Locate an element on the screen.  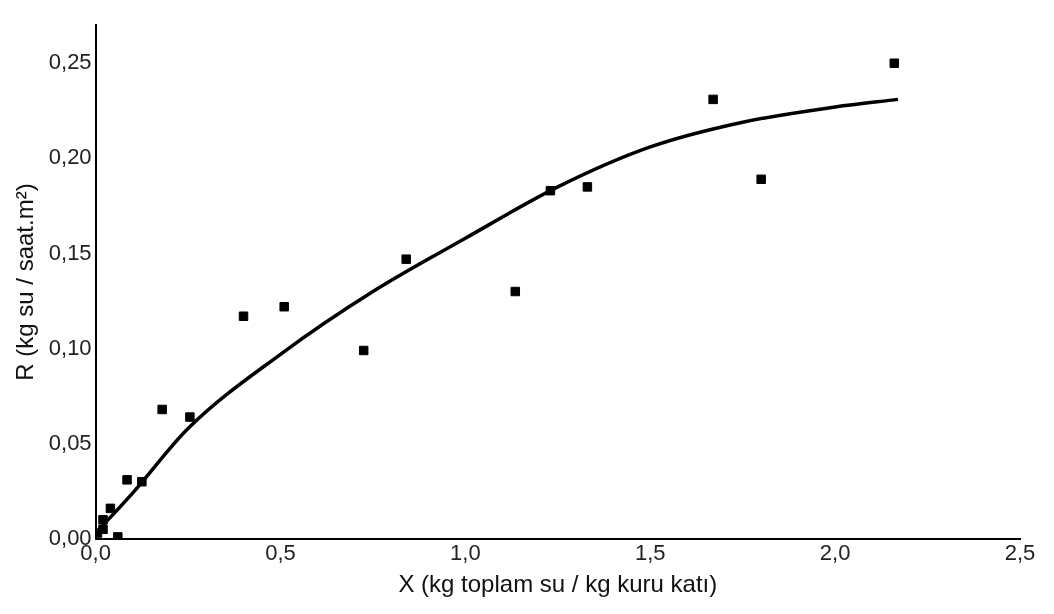
x-axis-title: X (kg toplam su / kg kuru katı) is located at coordinates (558, 584).